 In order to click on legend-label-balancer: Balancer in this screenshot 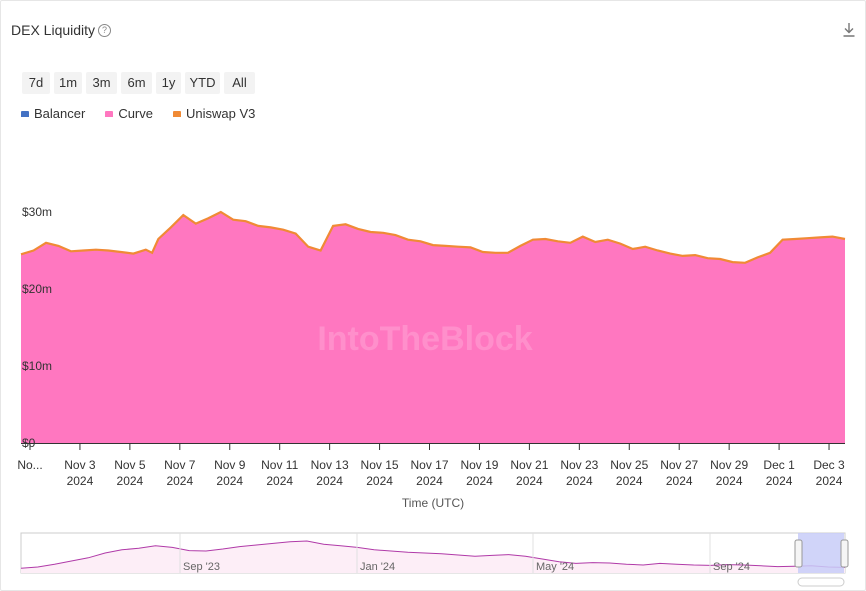, I will do `click(60, 113)`.